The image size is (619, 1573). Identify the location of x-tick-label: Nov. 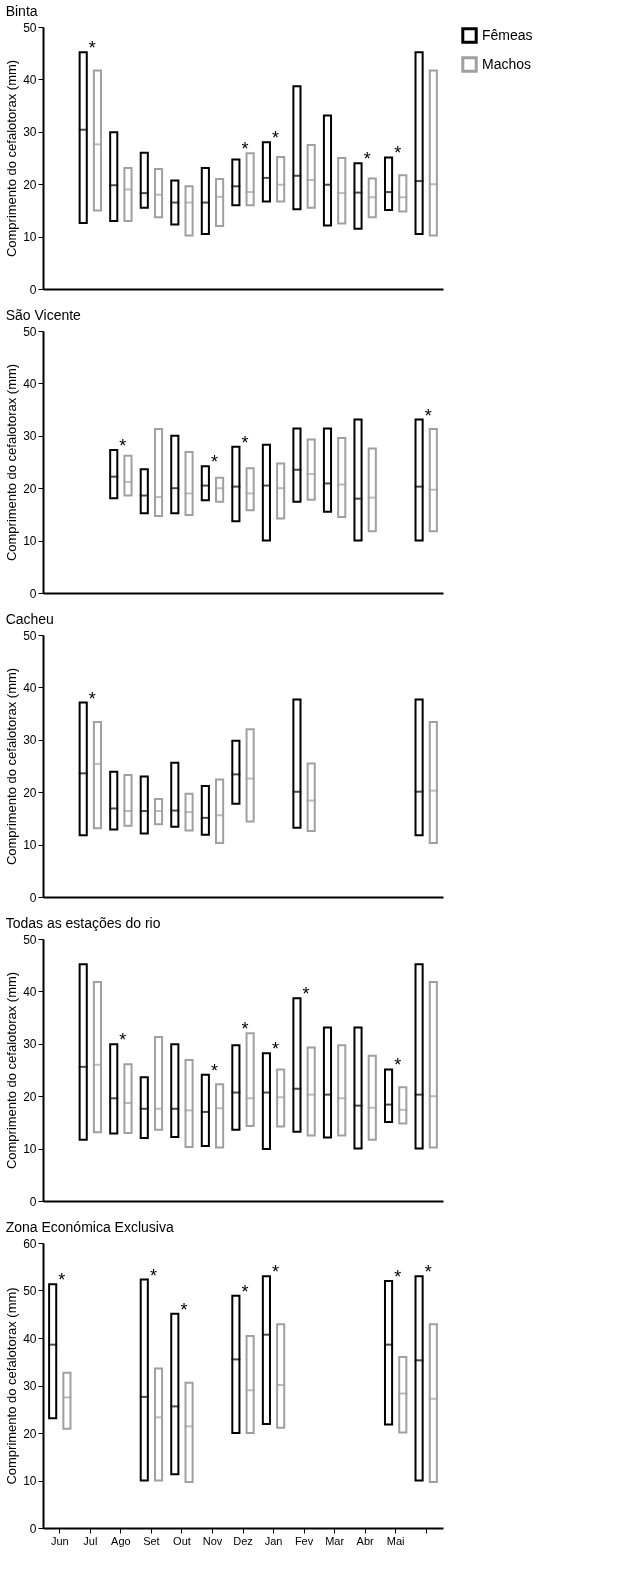
(212, 1540).